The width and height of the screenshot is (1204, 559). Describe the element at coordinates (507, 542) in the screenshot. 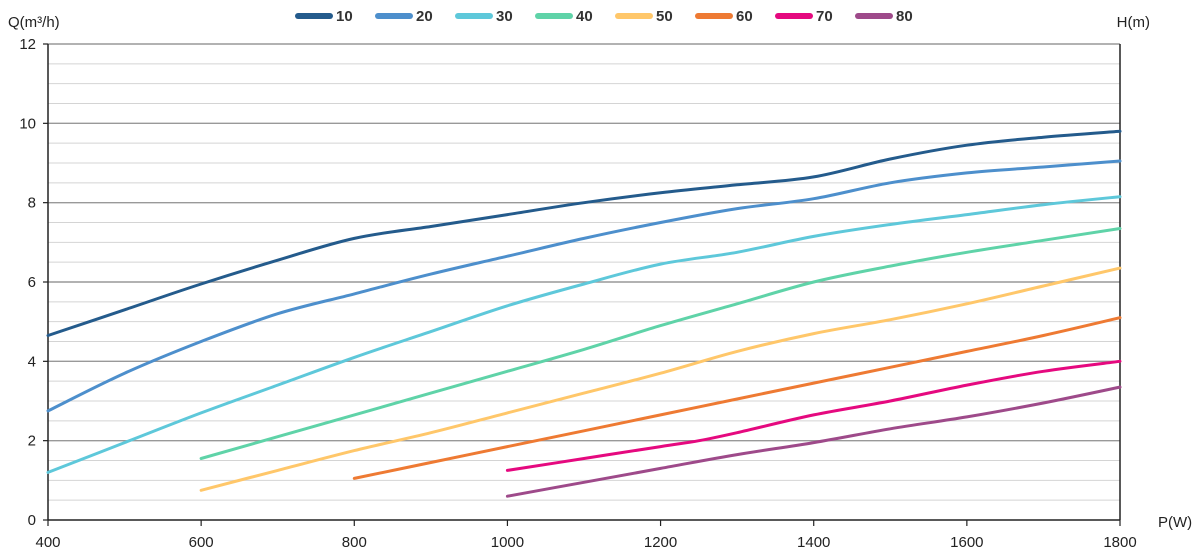

I see `x-tick-label: 1000` at that location.